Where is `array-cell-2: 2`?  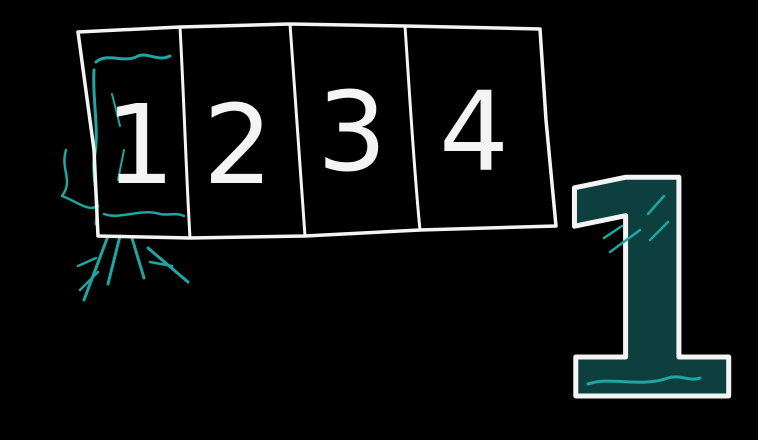 array-cell-2: 2 is located at coordinates (238, 145).